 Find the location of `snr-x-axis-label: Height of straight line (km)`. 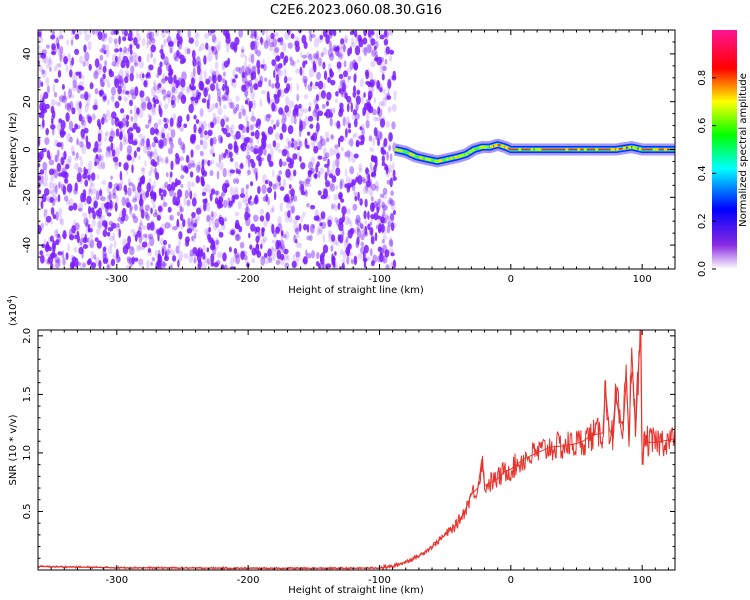

snr-x-axis-label: Height of straight line (km) is located at coordinates (356, 590).